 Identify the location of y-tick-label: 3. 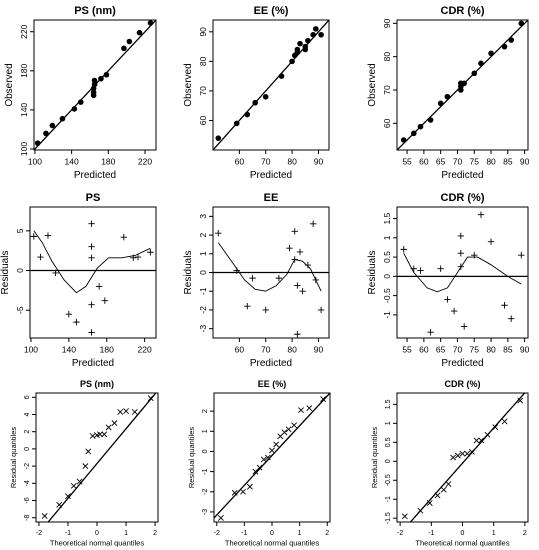
(203, 216).